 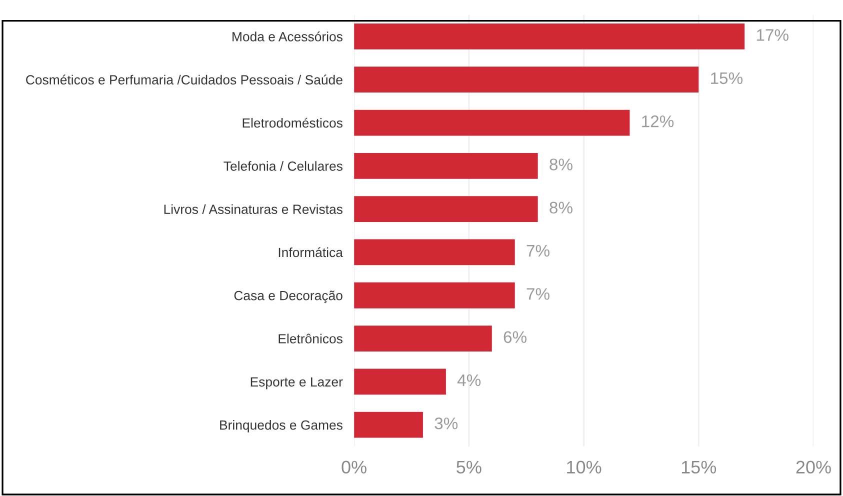 I want to click on y-tick-label: Esporte e Lazer, so click(x=296, y=383).